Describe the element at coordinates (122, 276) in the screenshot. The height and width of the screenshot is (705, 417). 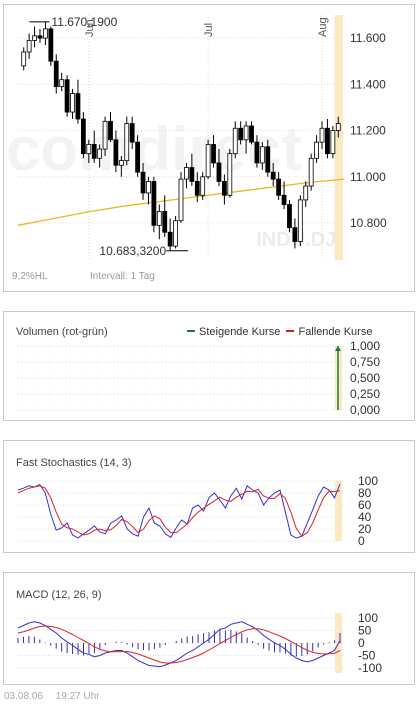
I see `price-footer-interval: Intervall: 1 Tag` at that location.